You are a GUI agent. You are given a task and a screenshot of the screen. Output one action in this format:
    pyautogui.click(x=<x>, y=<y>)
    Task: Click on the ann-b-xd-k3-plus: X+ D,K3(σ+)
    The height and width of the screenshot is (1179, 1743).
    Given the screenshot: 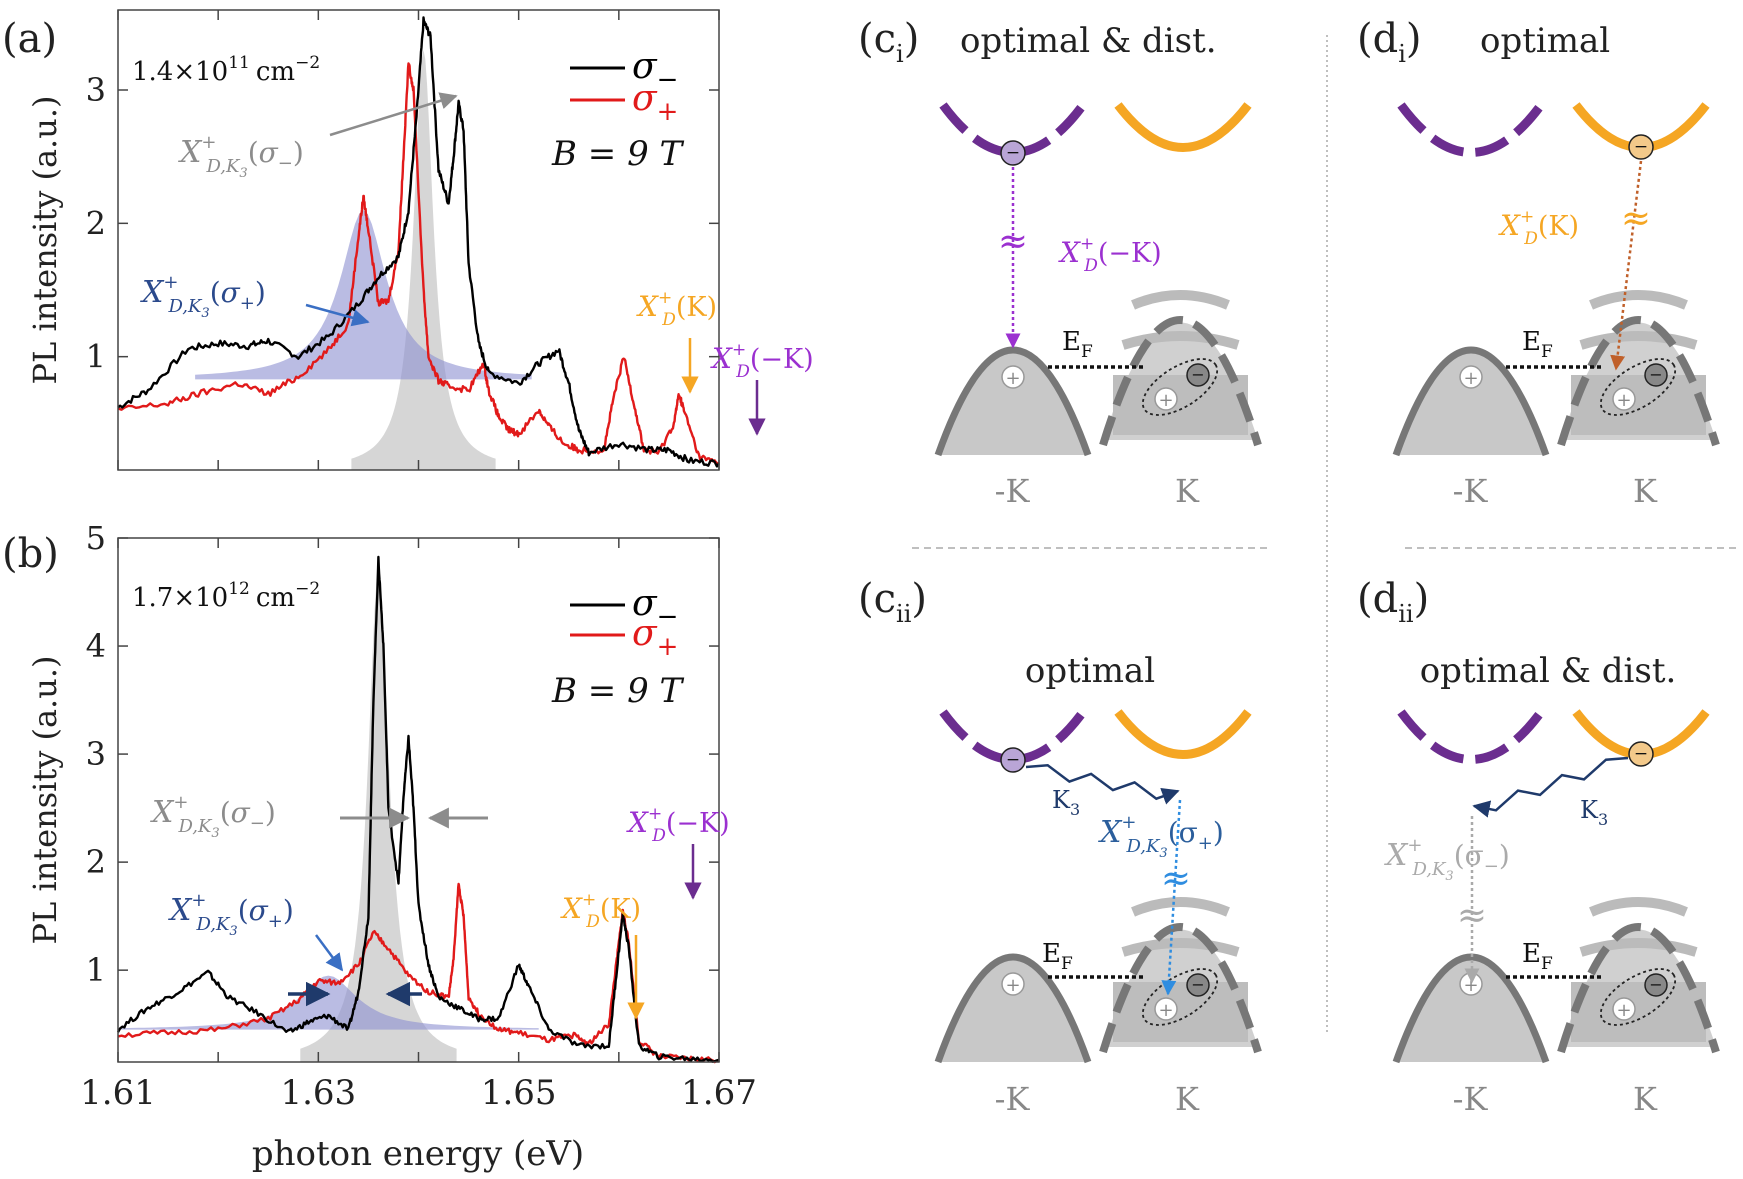 What is the action you would take?
    pyautogui.click(x=231, y=914)
    